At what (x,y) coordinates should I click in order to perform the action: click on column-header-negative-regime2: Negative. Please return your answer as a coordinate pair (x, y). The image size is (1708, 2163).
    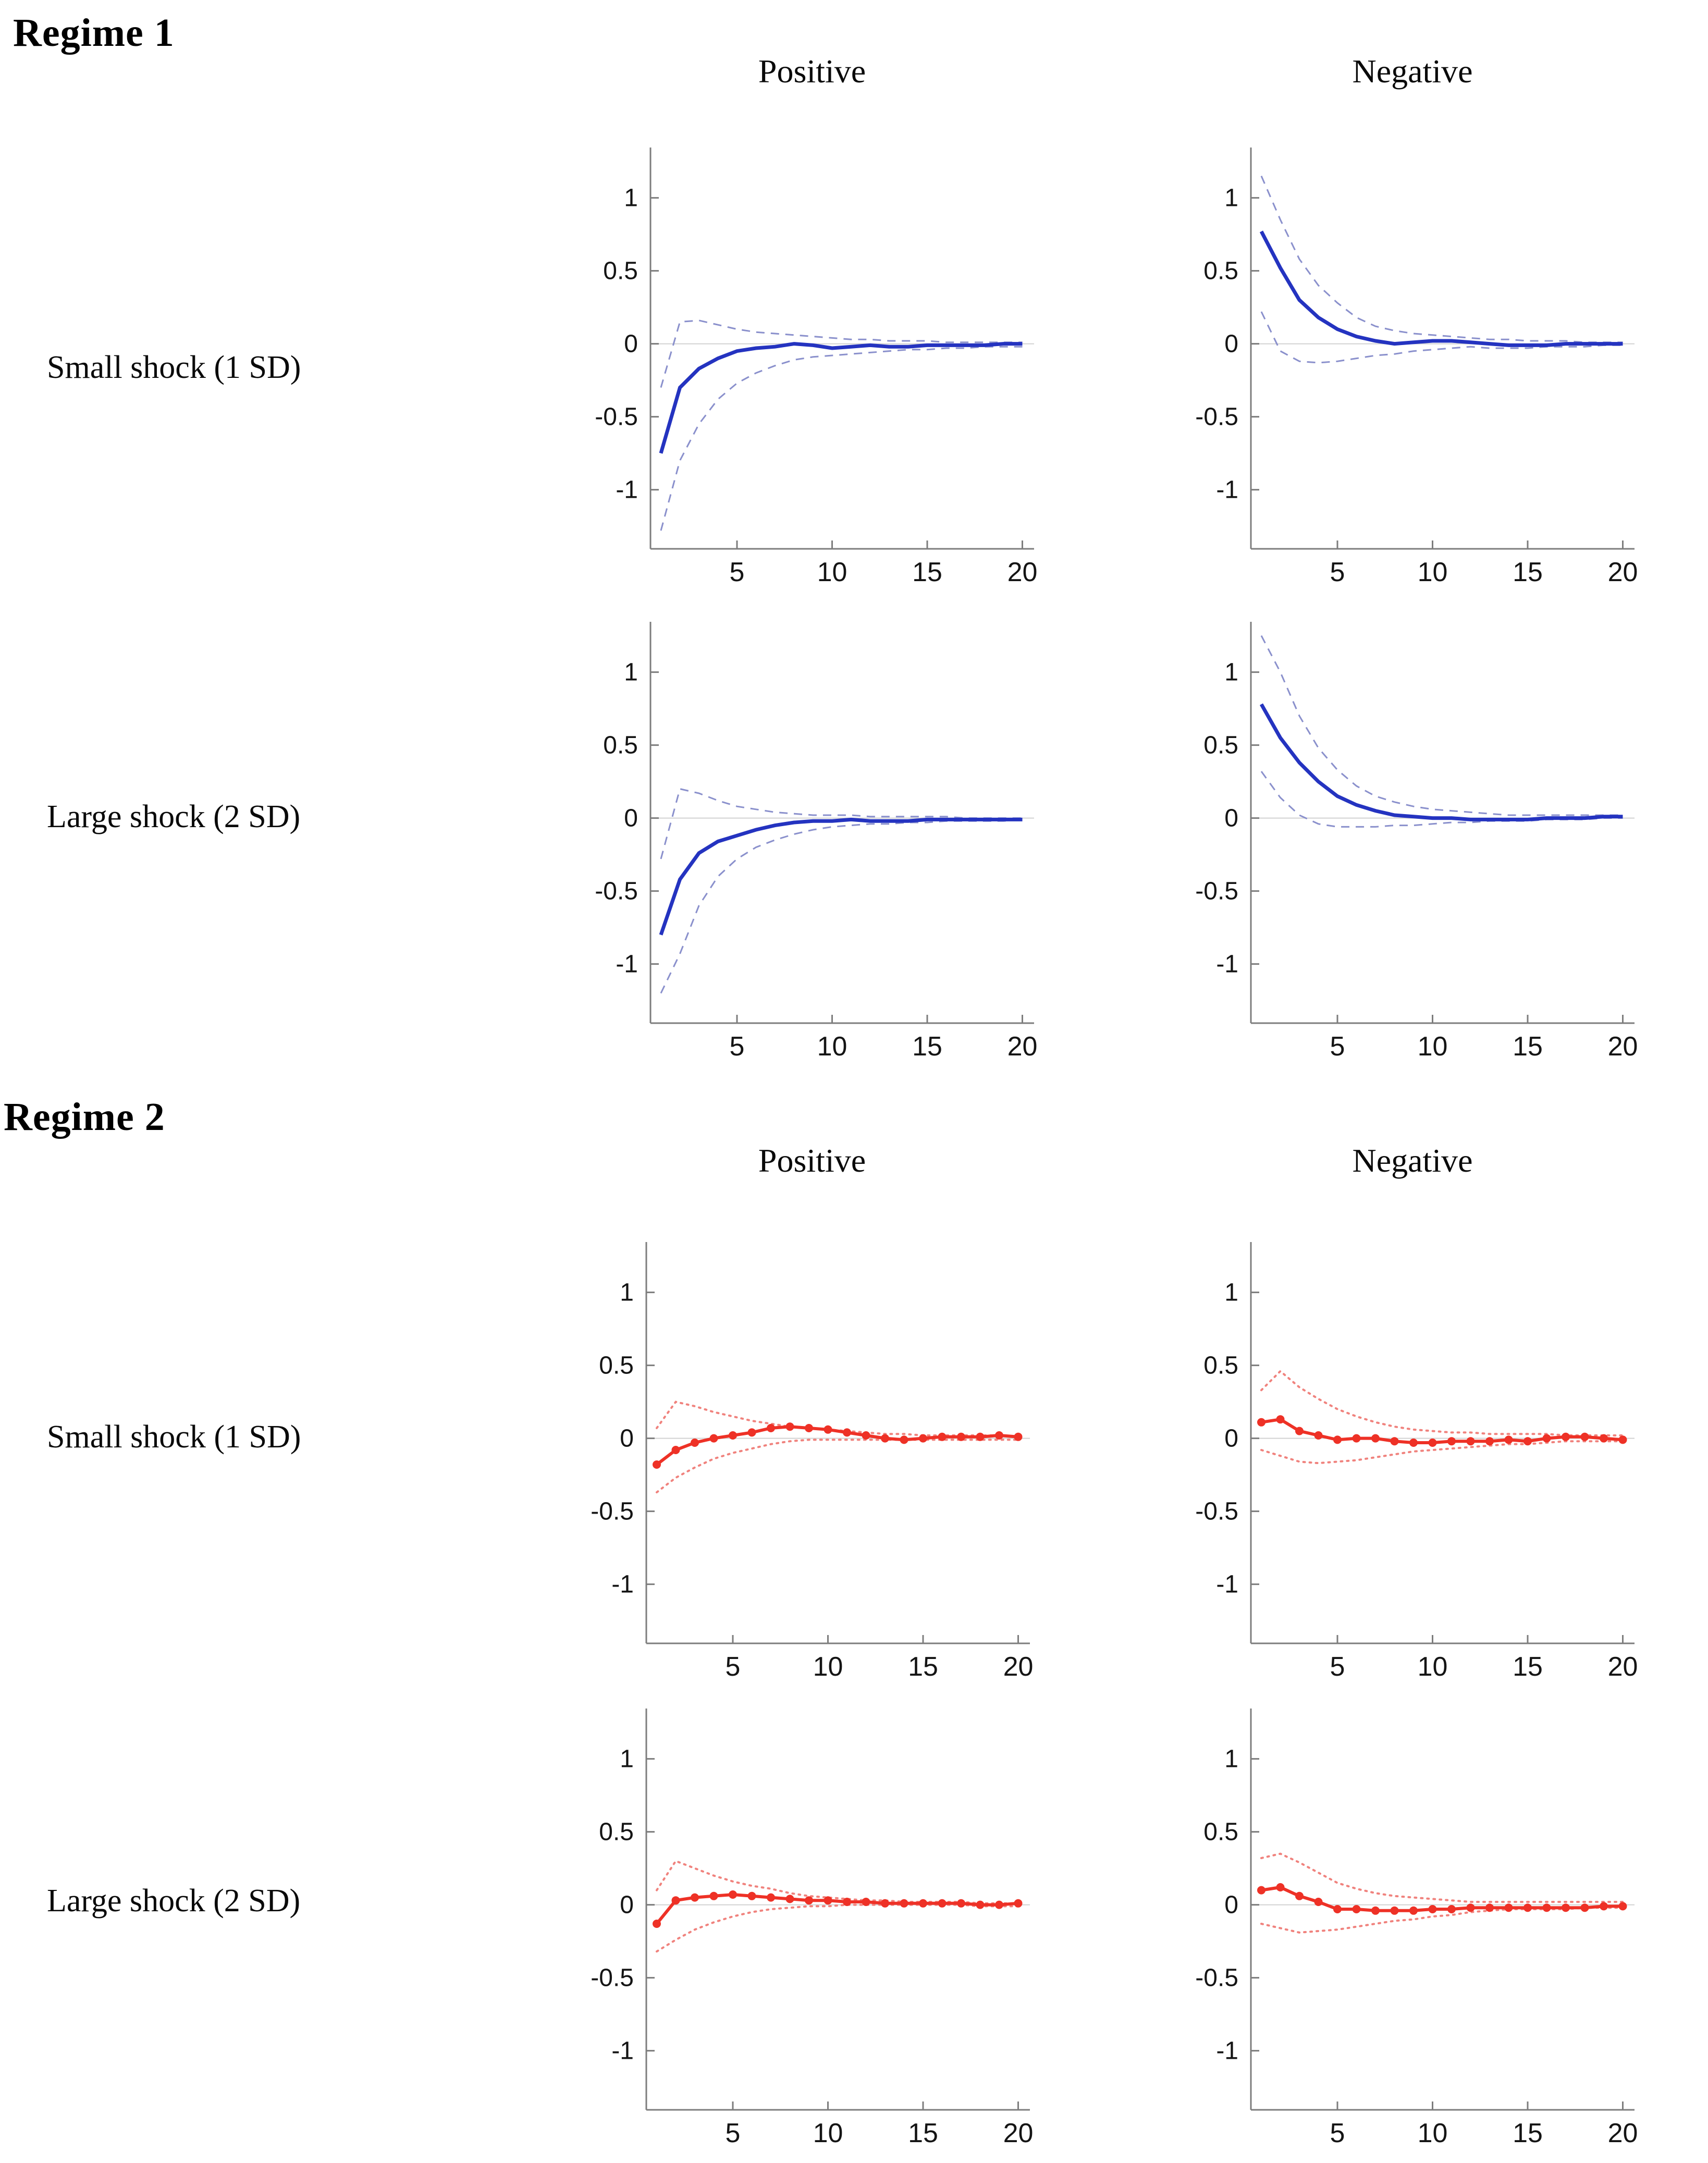
    Looking at the image, I should click on (1413, 1161).